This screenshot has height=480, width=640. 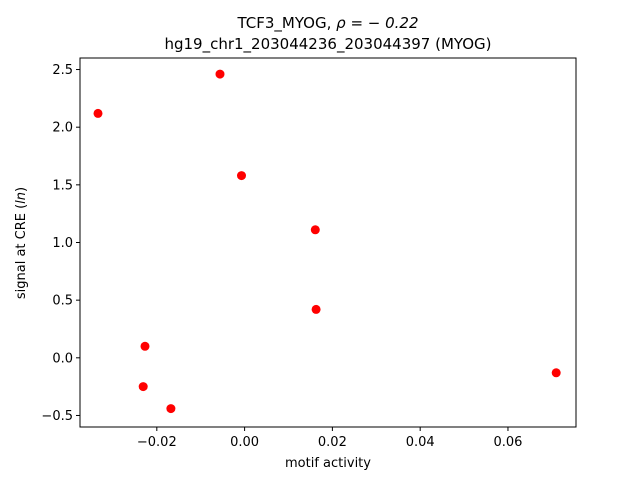 I want to click on x-tick-label: 0.02, so click(x=332, y=442).